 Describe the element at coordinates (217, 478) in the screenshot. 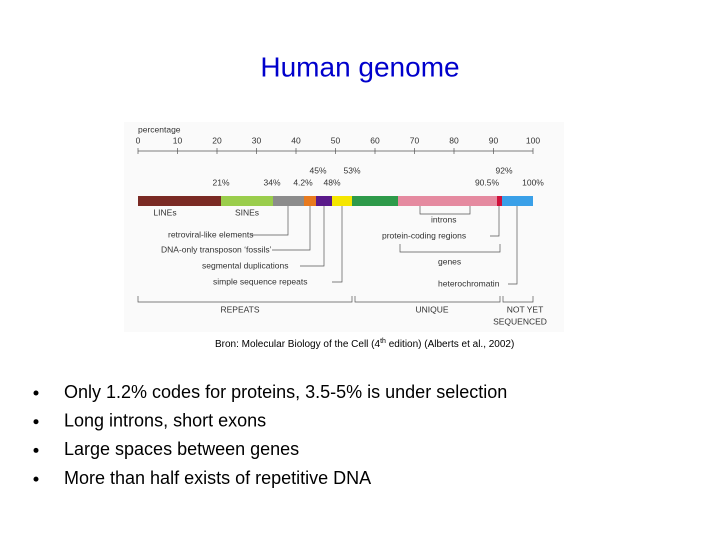

I see `bullet-text: More than half exists of repetitive DNA` at that location.